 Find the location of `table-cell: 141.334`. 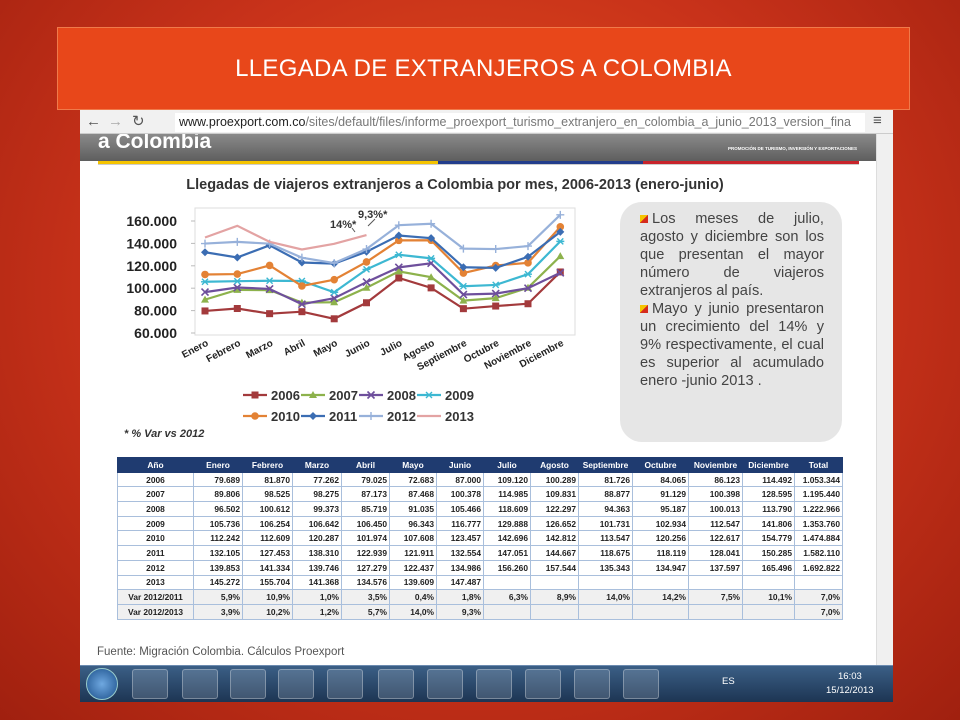

table-cell: 141.334 is located at coordinates (267, 567).